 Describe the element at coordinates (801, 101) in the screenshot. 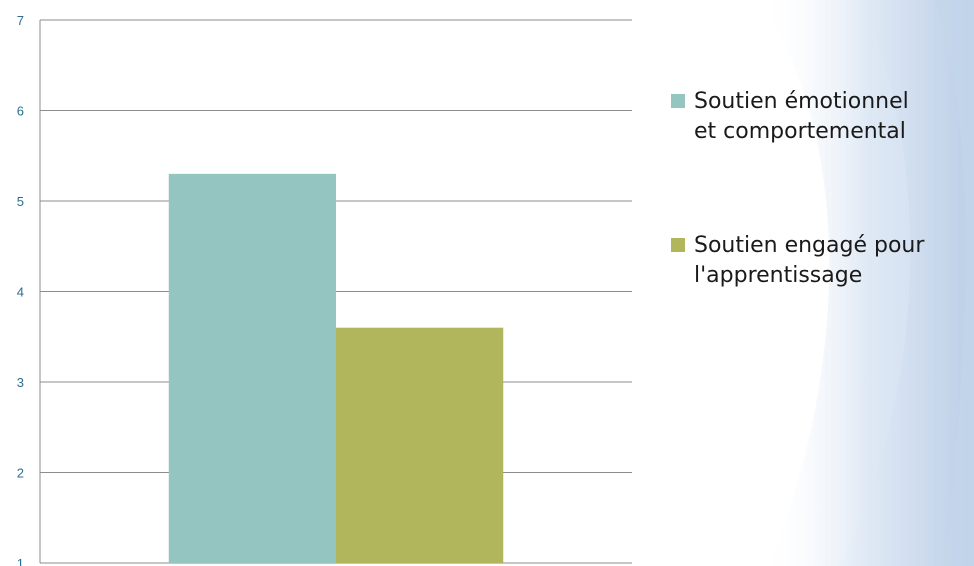

I see `legend-label: Soutien émotionnel` at that location.